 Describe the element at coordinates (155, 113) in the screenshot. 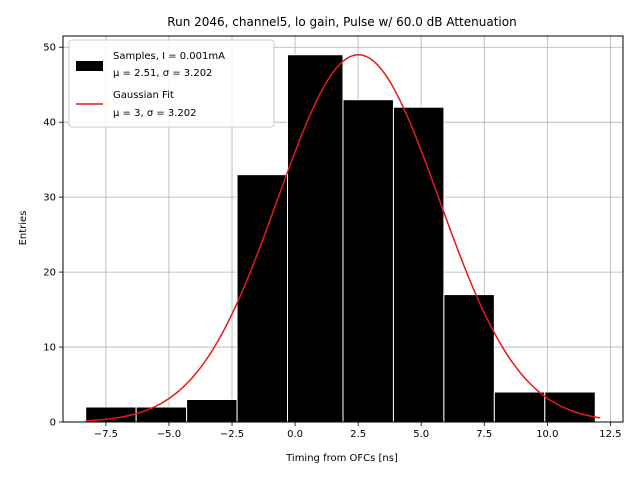

I see `legend-fit-stats: μ = 3, σ = 3.202` at that location.